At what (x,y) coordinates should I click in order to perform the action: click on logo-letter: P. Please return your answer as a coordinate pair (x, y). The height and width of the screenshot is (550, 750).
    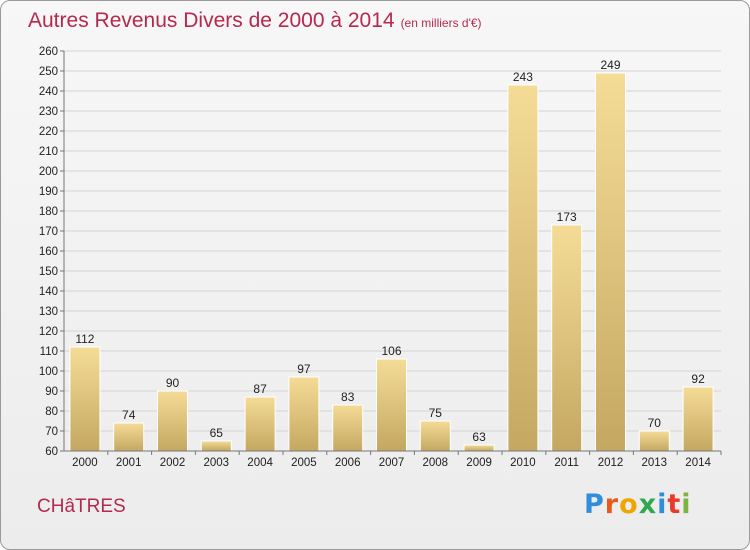
    Looking at the image, I should click on (594, 504).